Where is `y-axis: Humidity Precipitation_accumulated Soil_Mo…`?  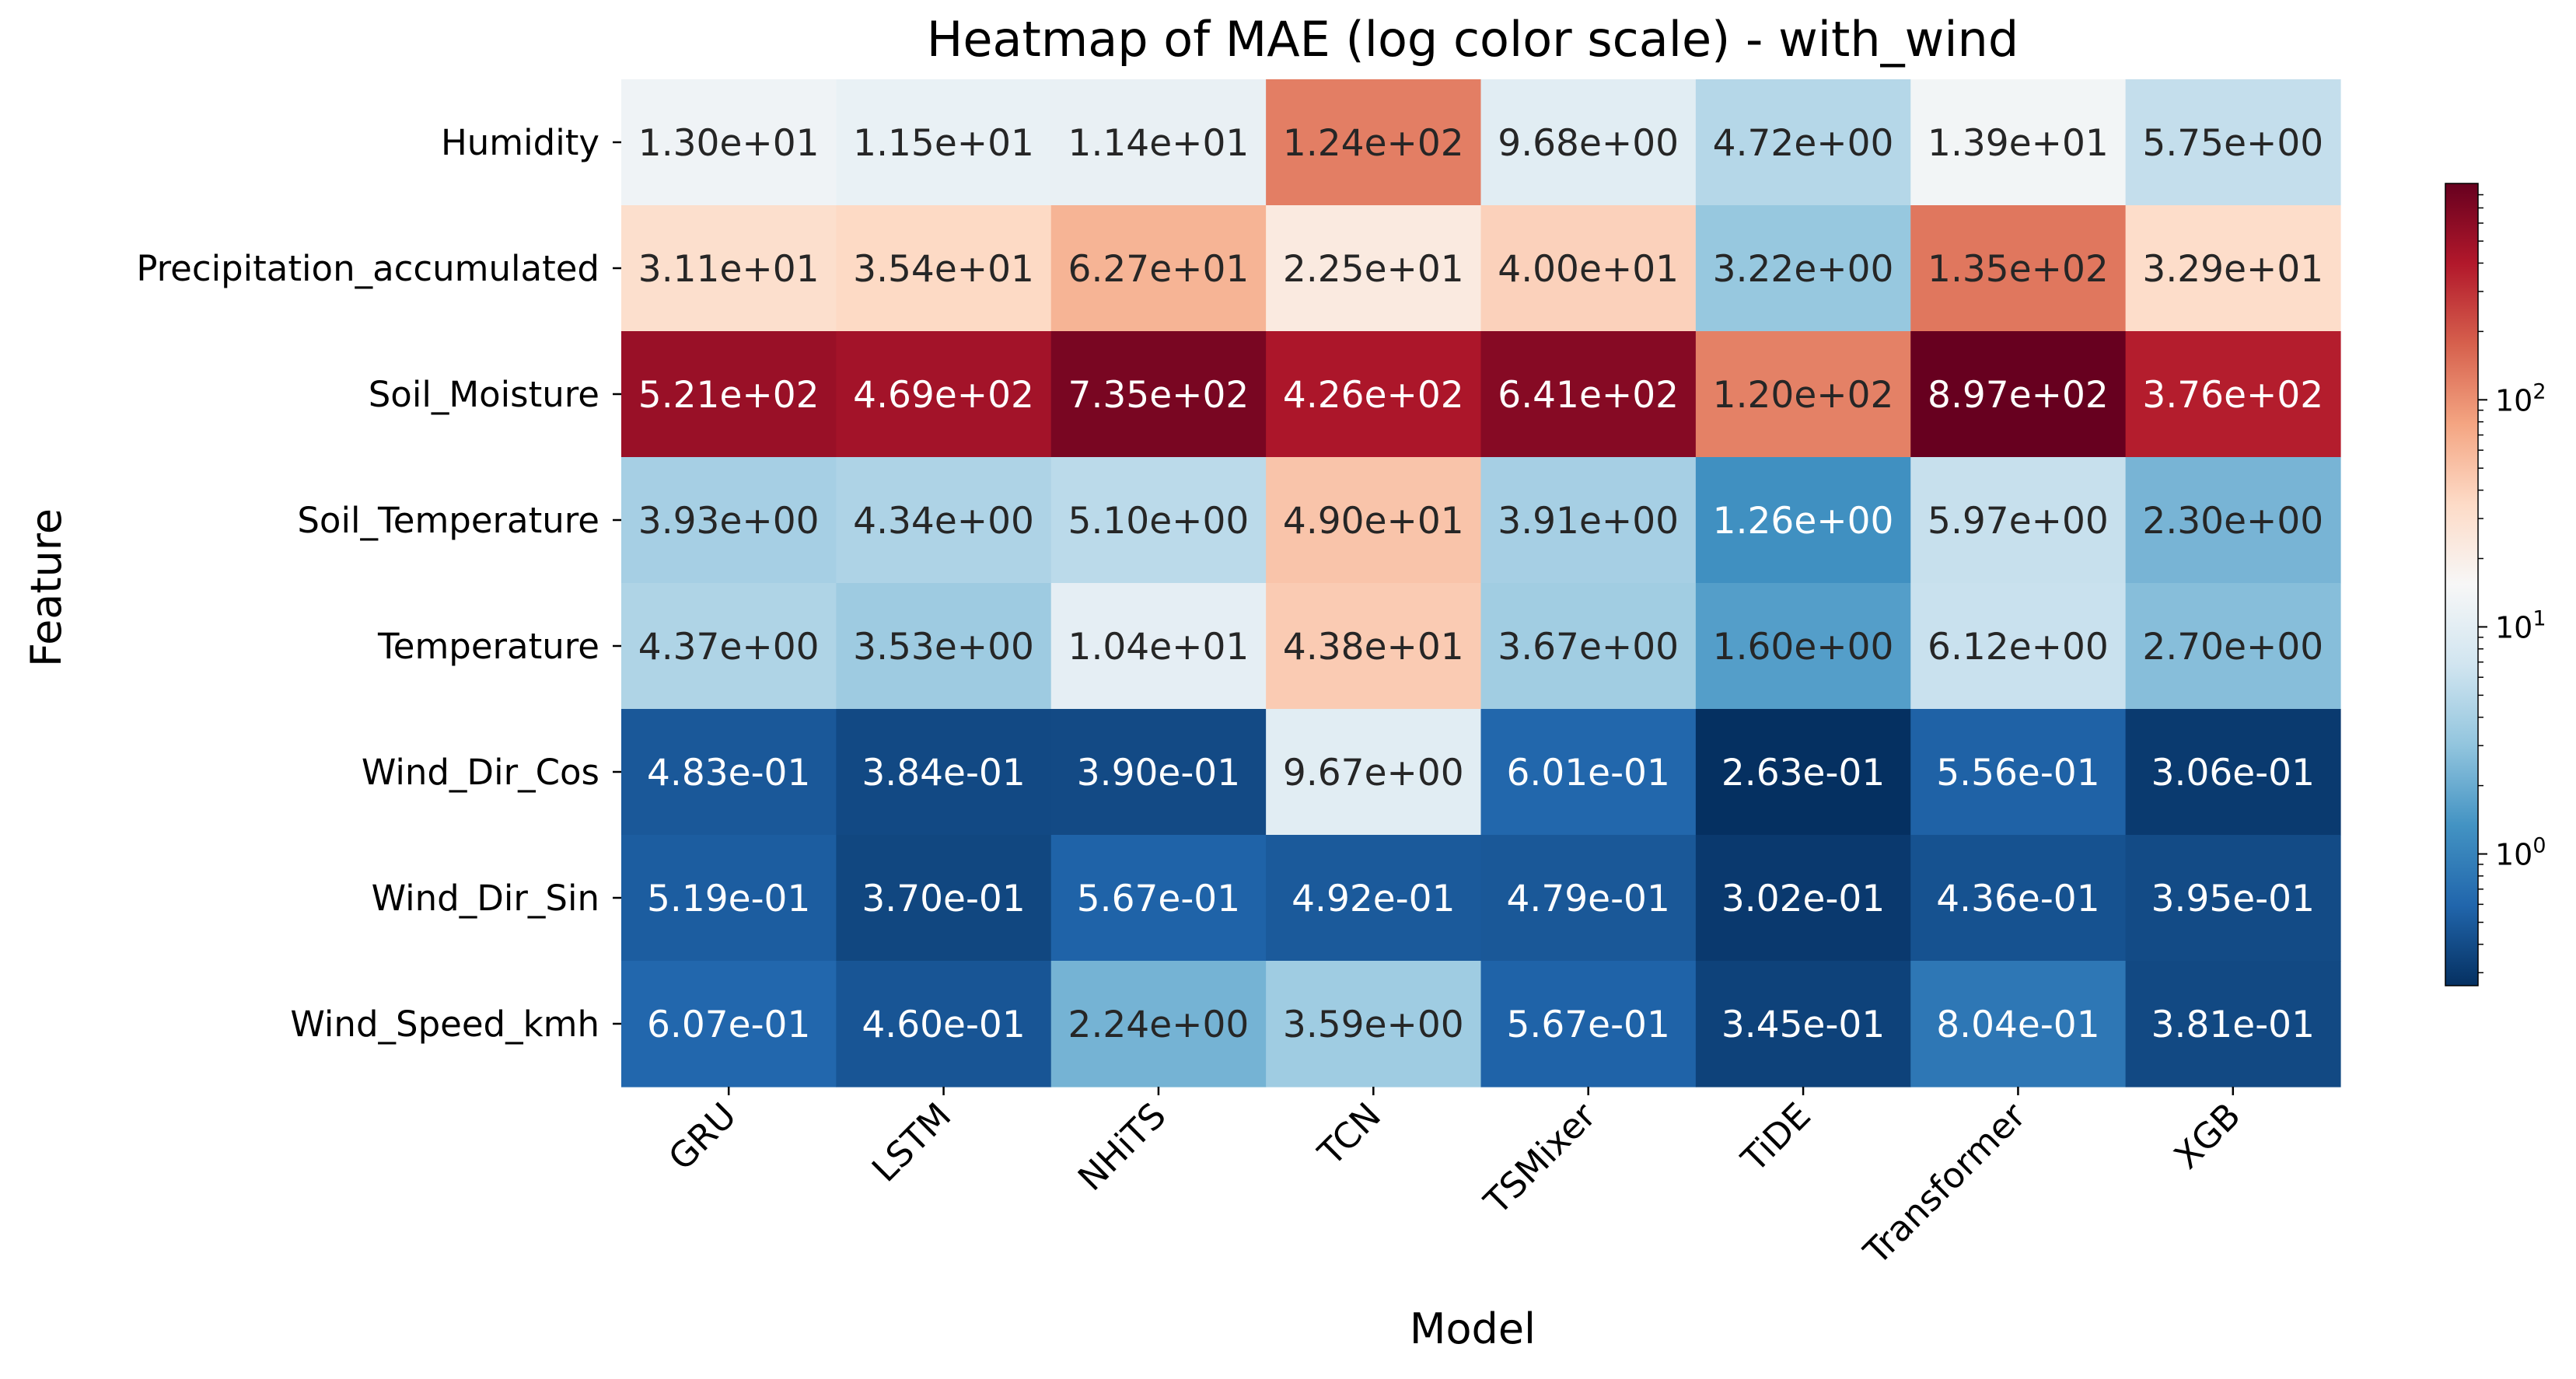 y-axis: Humidity Precipitation_accumulated Soil_Mo… is located at coordinates (378, 583).